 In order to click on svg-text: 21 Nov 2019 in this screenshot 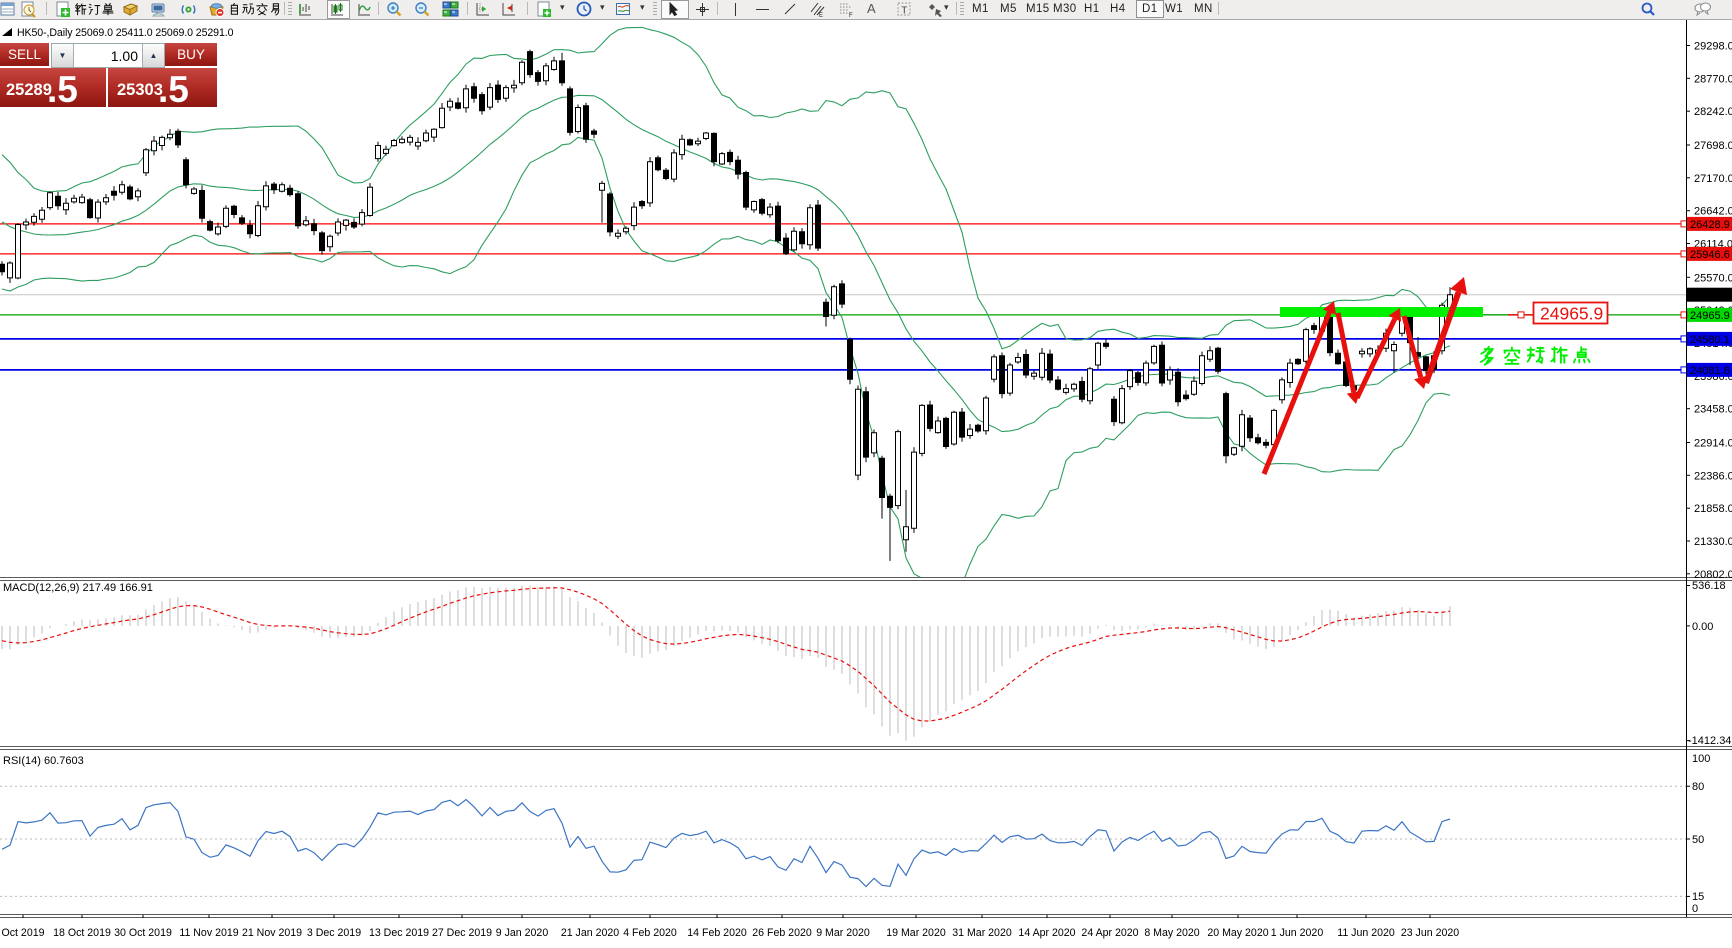, I will do `click(272, 933)`.